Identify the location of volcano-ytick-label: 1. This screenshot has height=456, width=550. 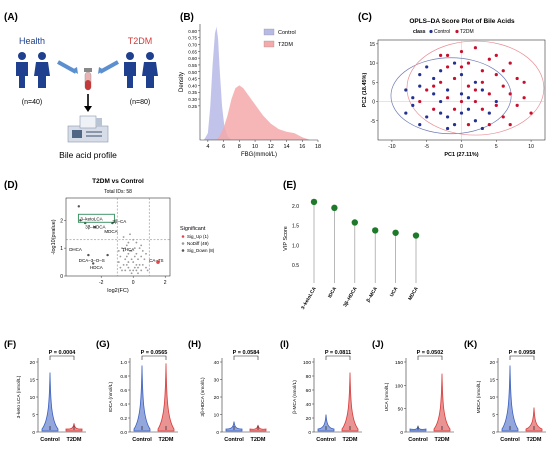
(61, 249).